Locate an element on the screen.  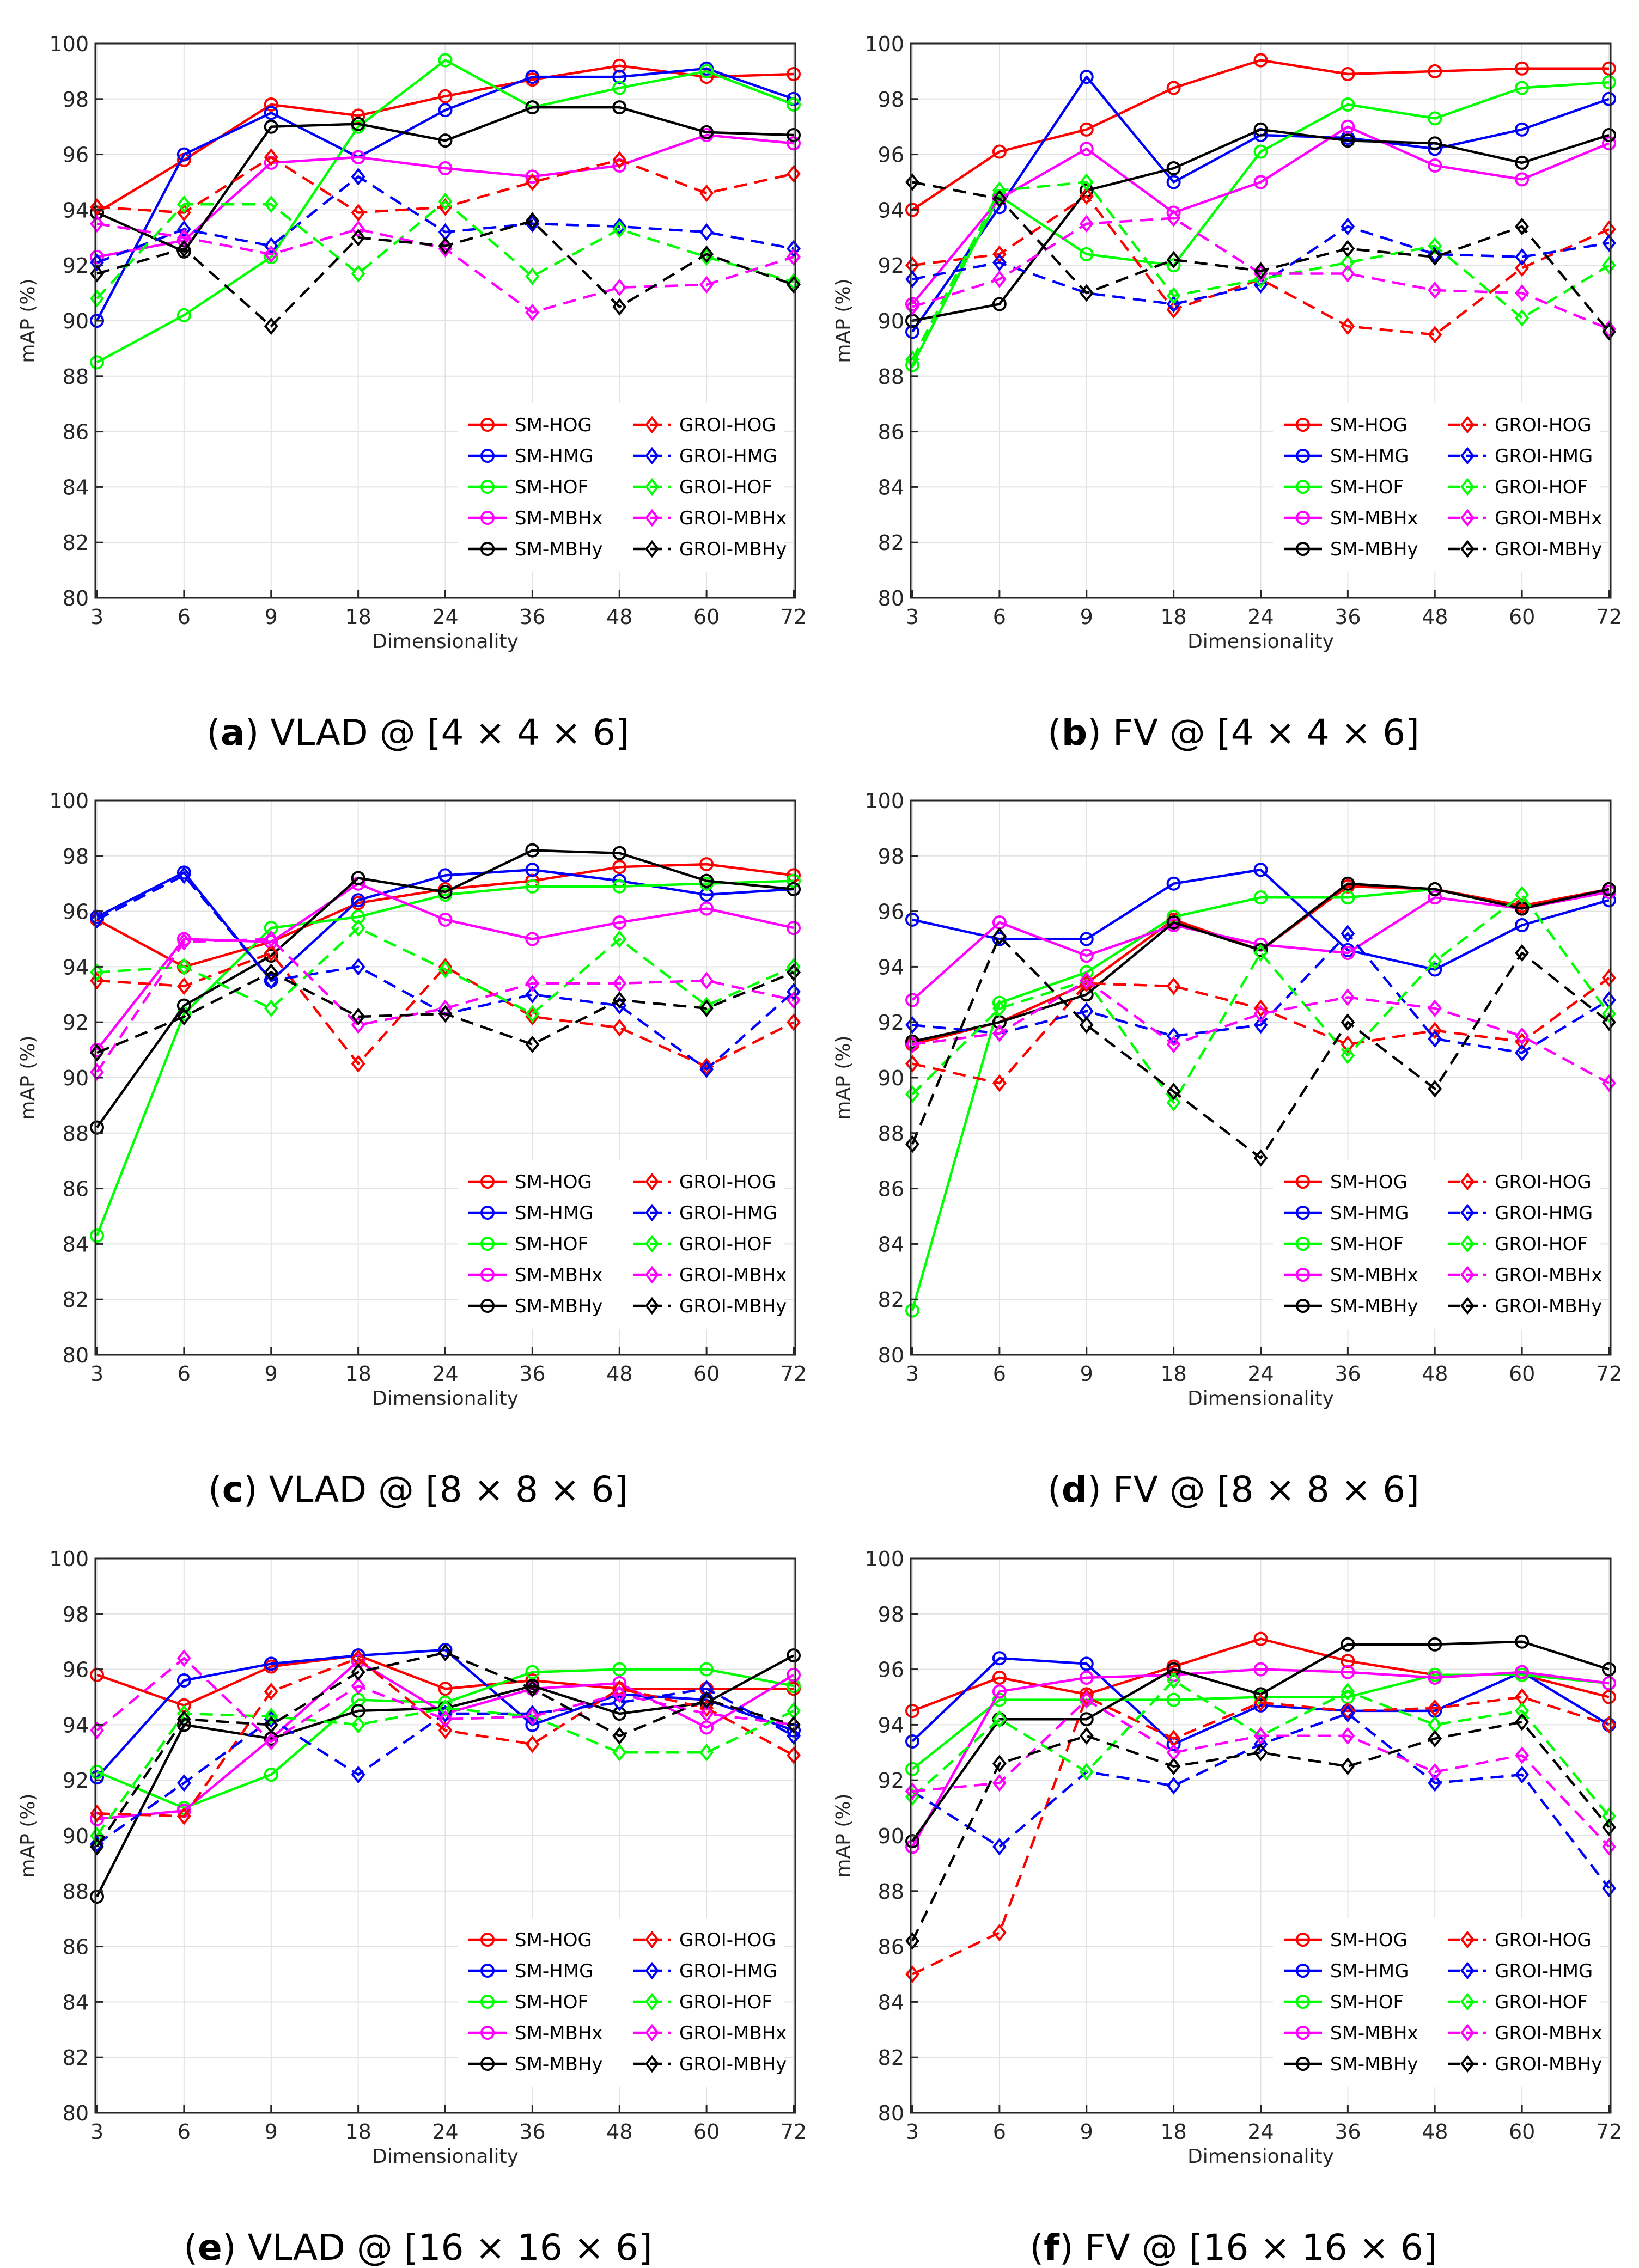
x-tick-label: 9 is located at coordinates (1086, 2132).